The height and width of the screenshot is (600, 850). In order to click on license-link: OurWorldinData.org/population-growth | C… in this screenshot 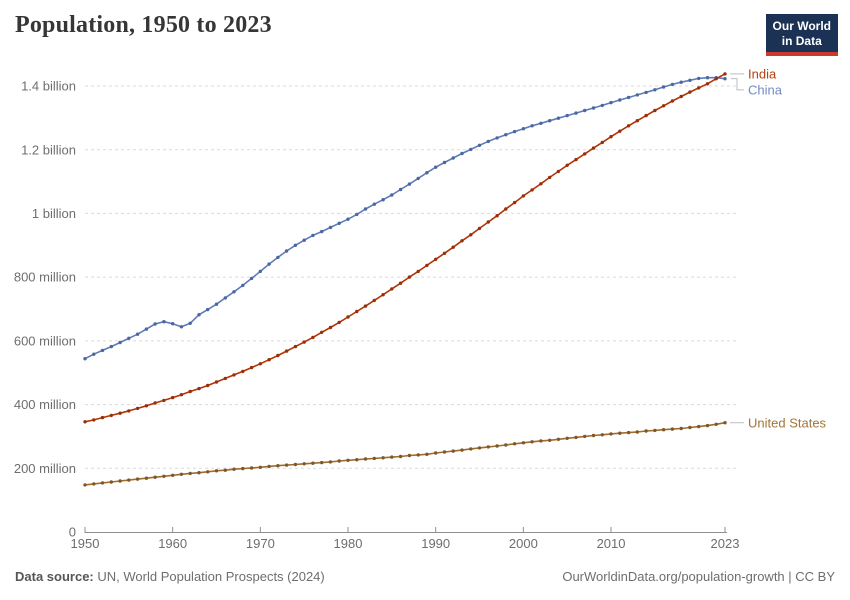, I will do `click(698, 576)`.